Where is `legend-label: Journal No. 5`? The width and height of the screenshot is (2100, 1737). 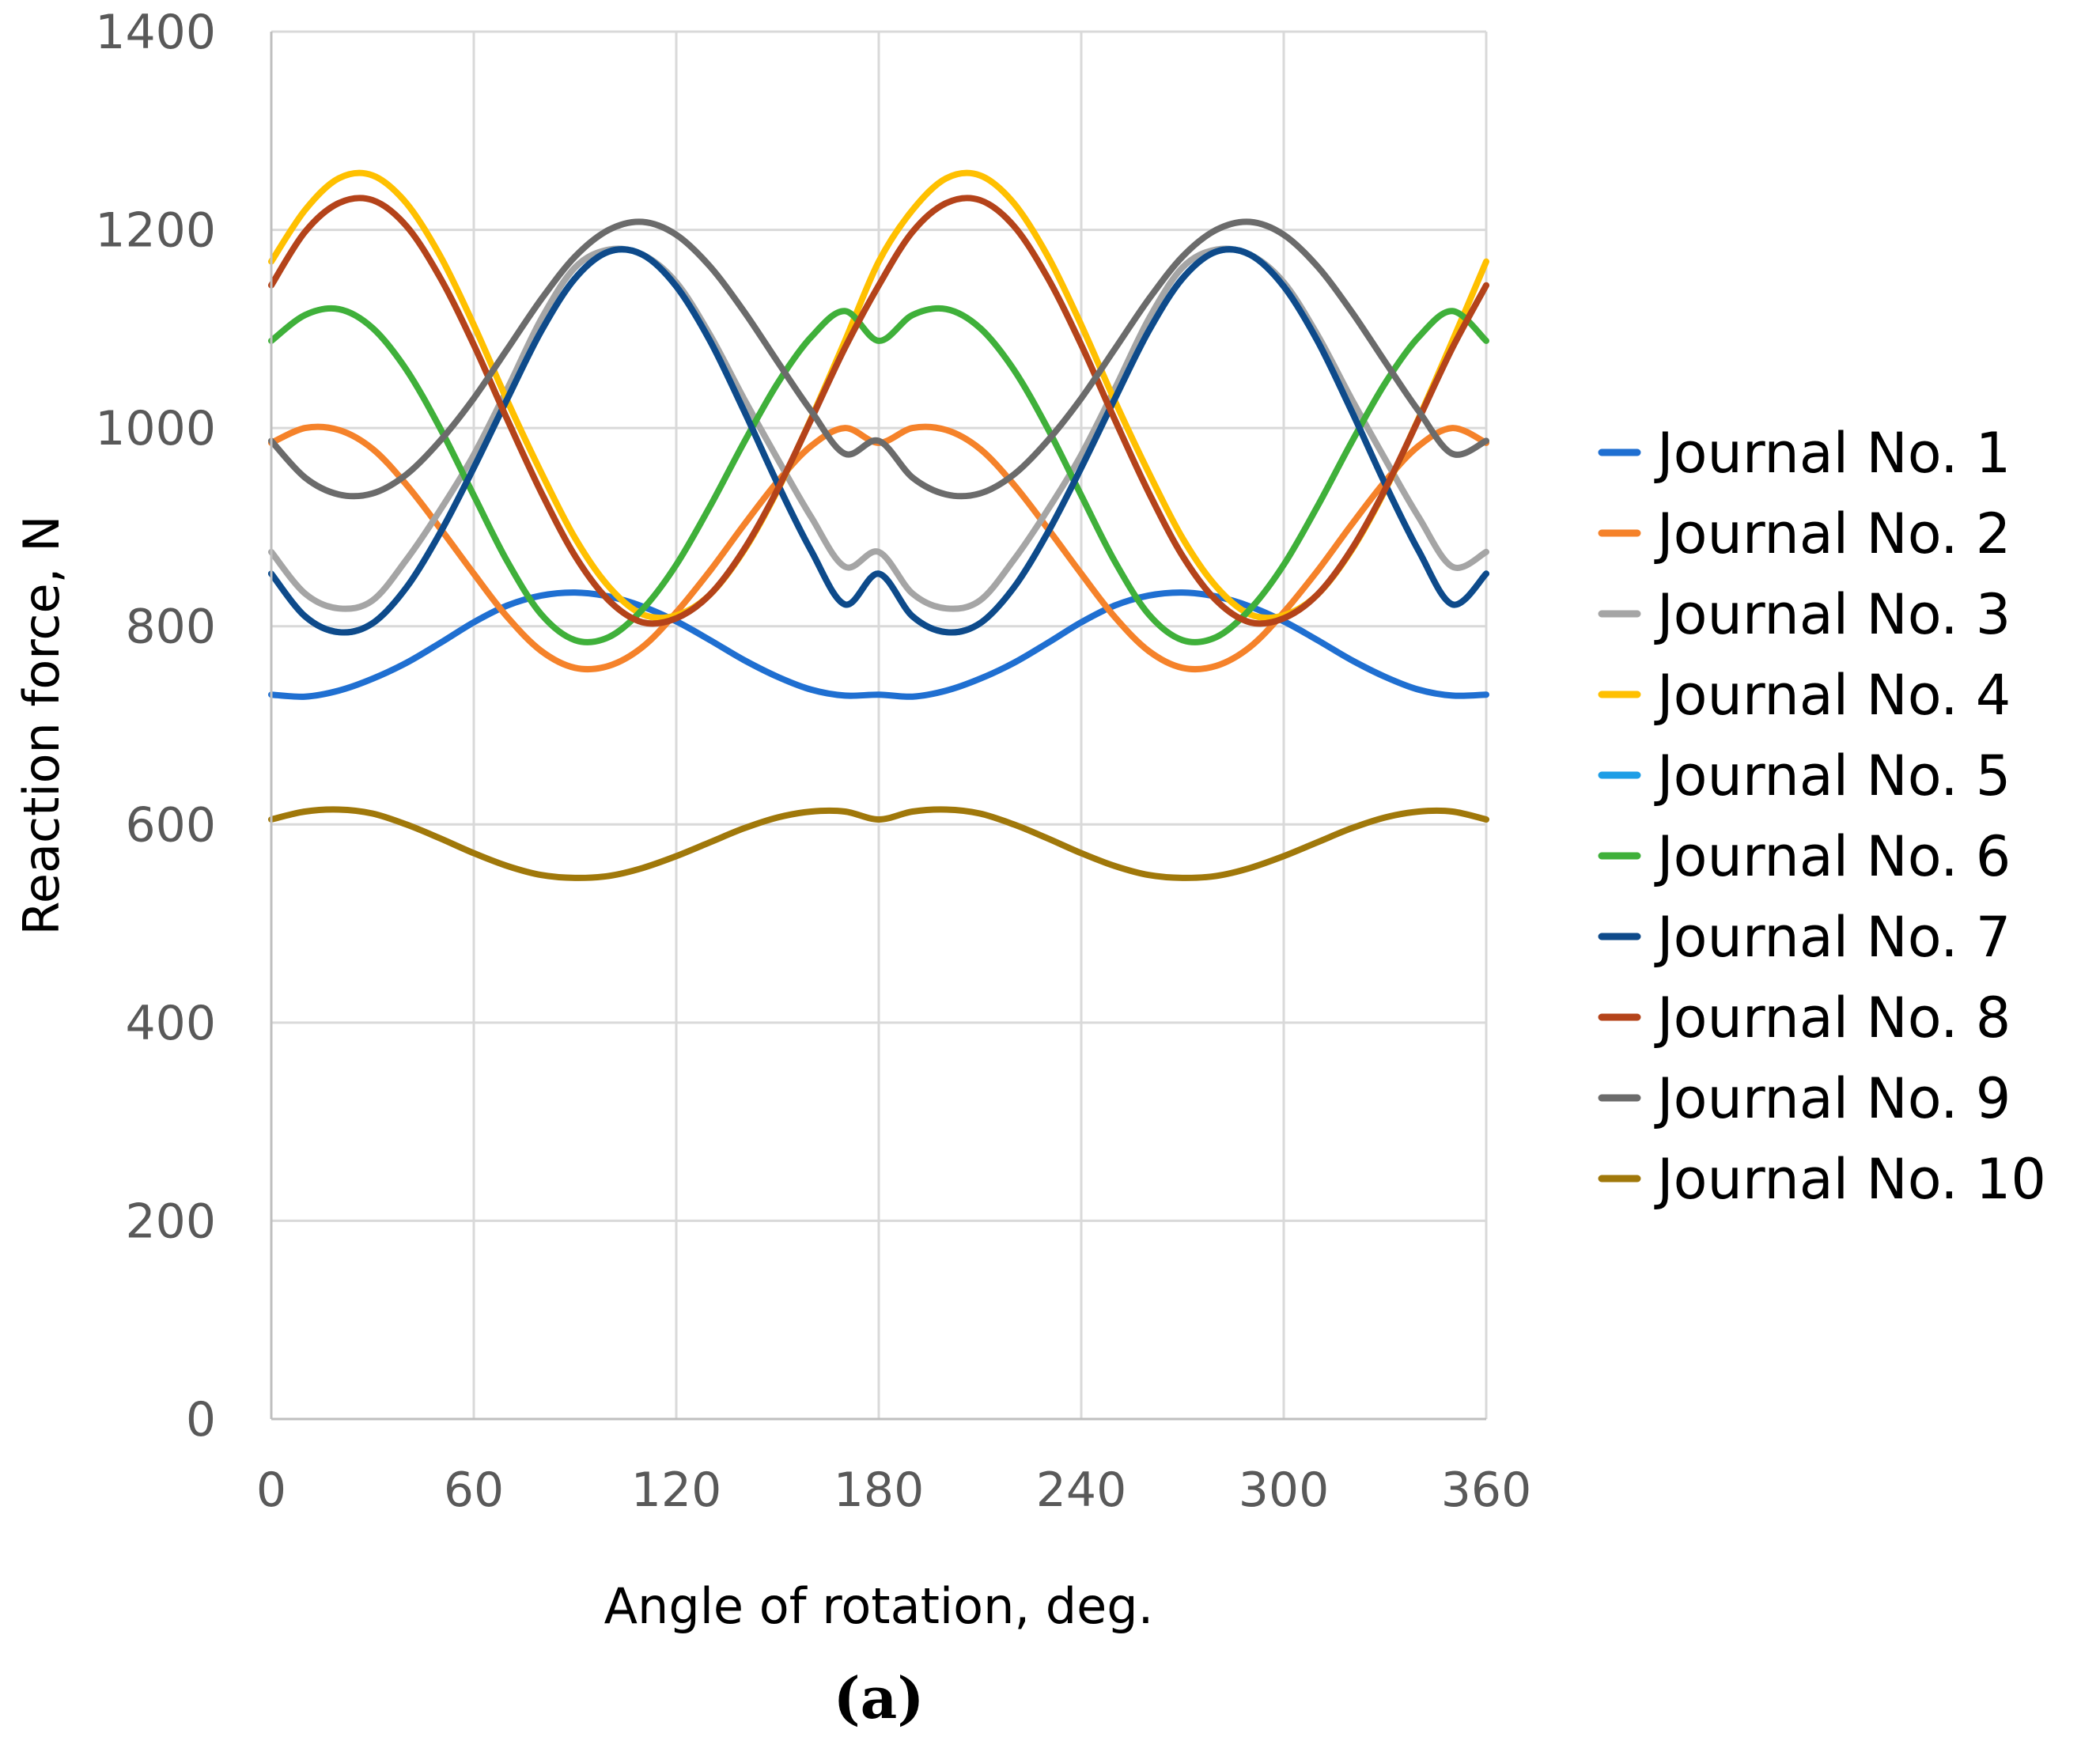
legend-label: Journal No. 5 is located at coordinates (1833, 776).